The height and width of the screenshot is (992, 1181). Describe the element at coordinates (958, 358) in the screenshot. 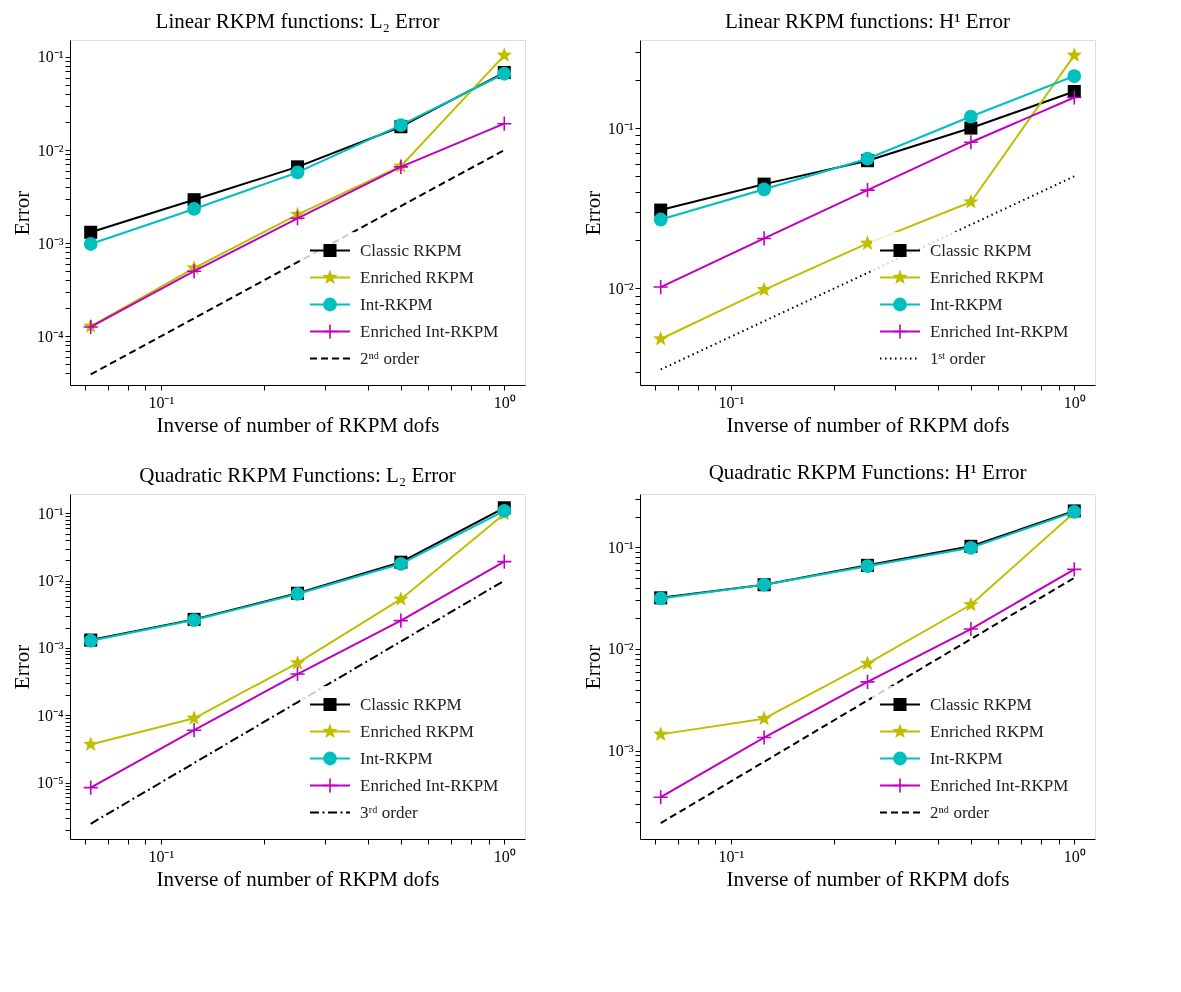

I see `legend-label: 1ˢᵗ order` at that location.